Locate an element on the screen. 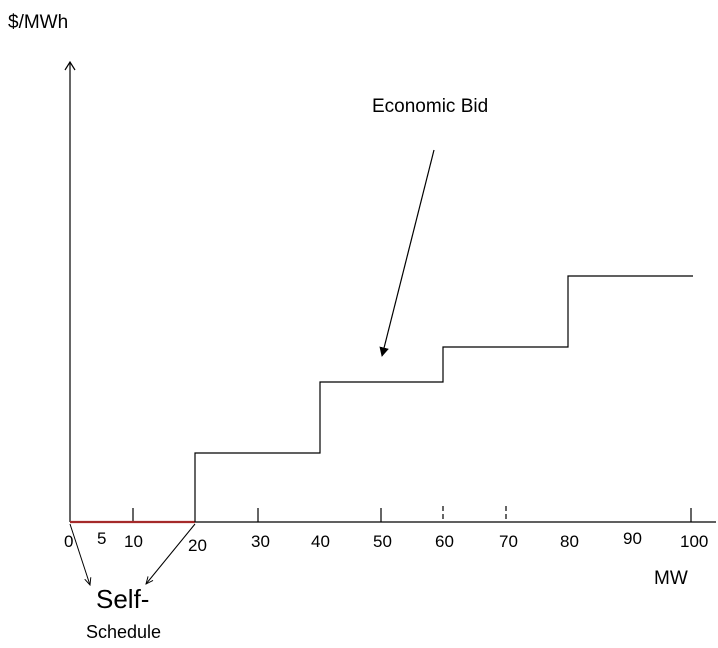 The height and width of the screenshot is (648, 718). self-schedule-arrow-left is located at coordinates (79, 554).